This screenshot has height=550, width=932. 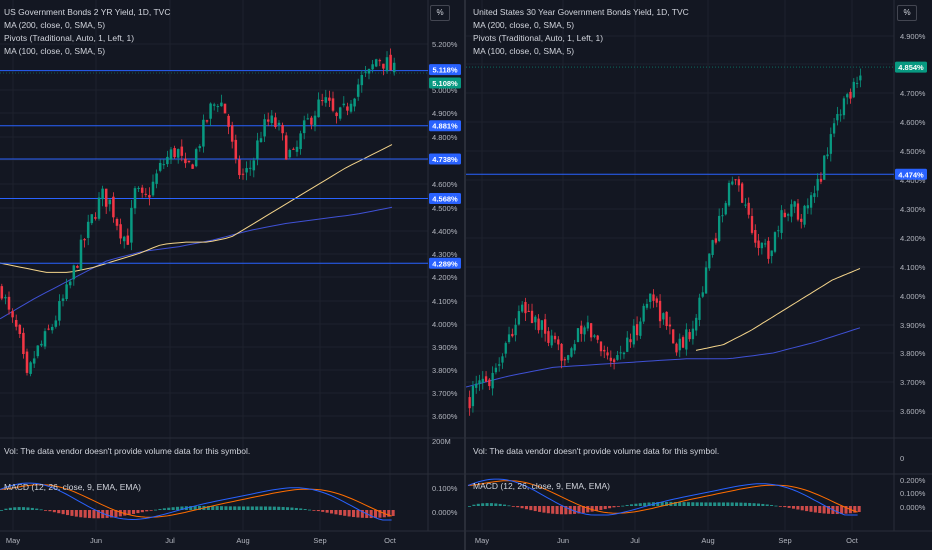 What do you see at coordinates (69, 38) in the screenshot?
I see `left-pivots-legend: Pivots (Traditional, Auto, 1, Left, 1)` at bounding box center [69, 38].